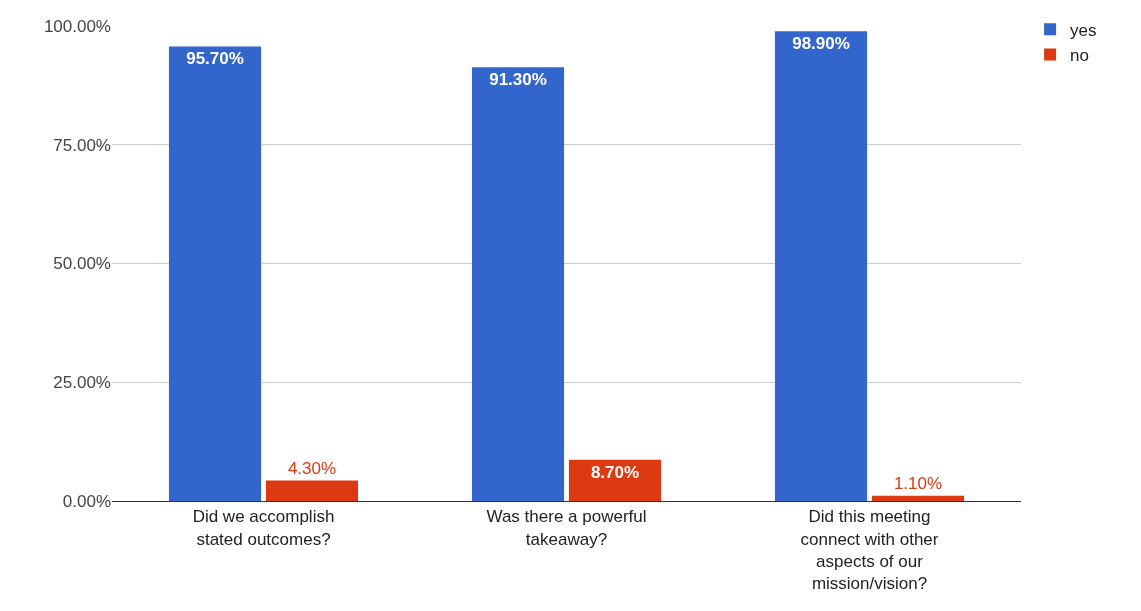 This screenshot has height=611, width=1141. Describe the element at coordinates (918, 483) in the screenshot. I see `data-label: 1.10%` at that location.